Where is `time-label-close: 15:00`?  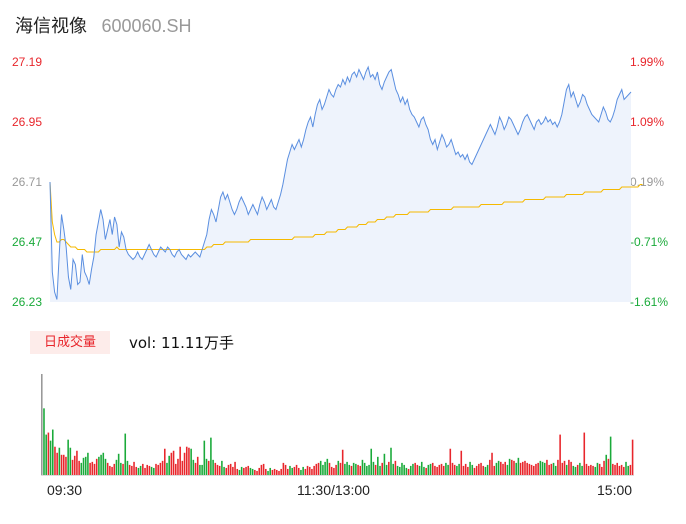 time-label-close: 15:00 is located at coordinates (615, 490).